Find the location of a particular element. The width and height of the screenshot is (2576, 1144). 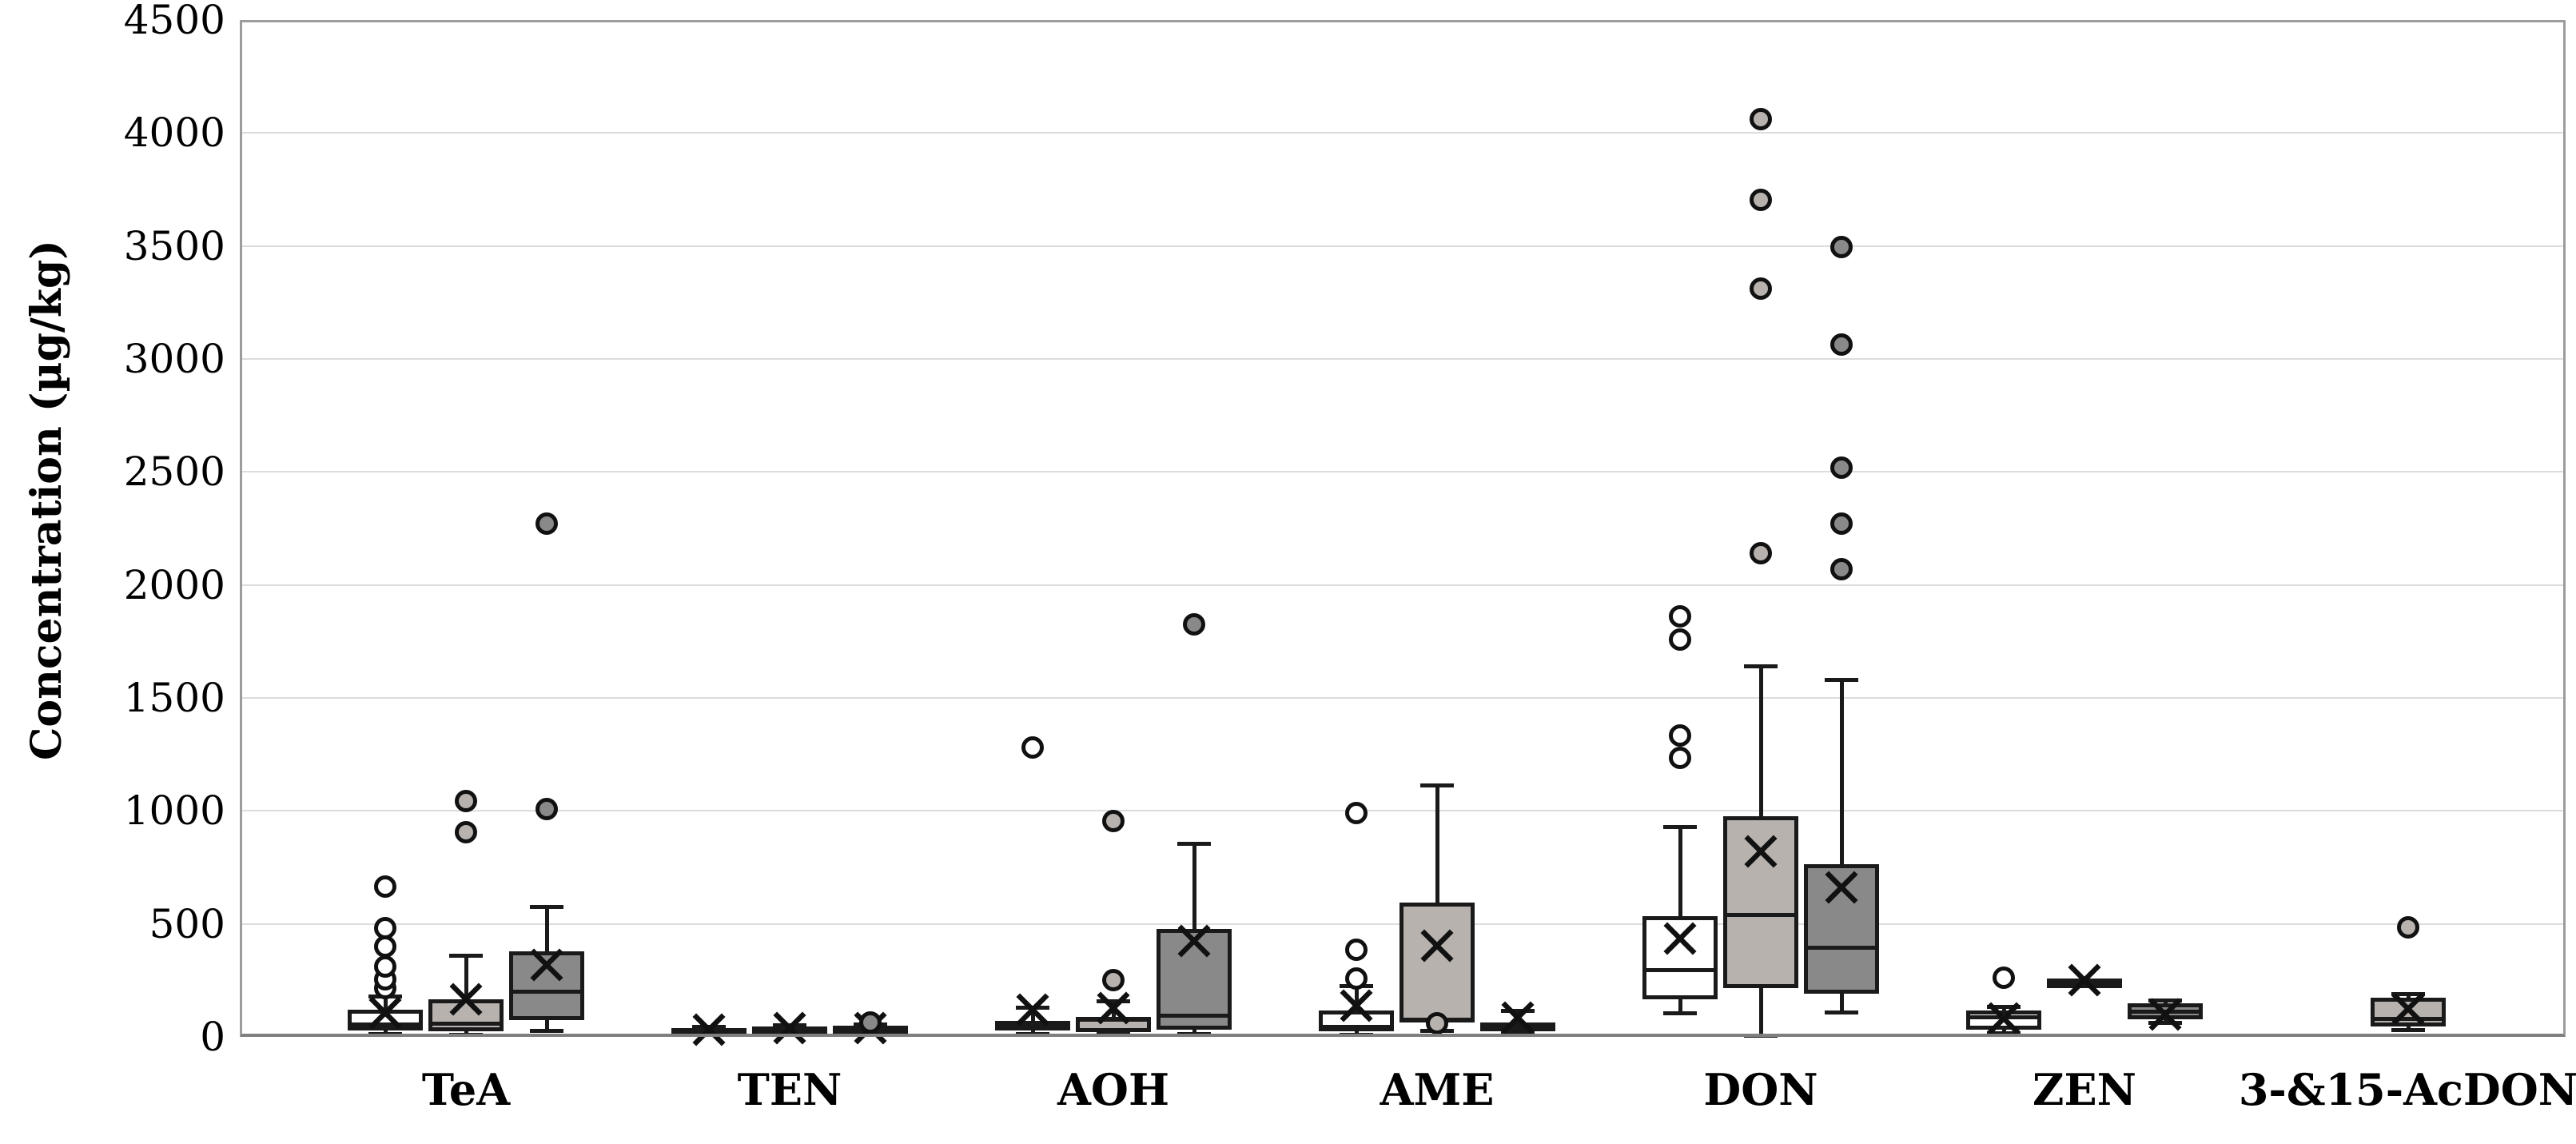

x-category-label: AOH is located at coordinates (1113, 1089).